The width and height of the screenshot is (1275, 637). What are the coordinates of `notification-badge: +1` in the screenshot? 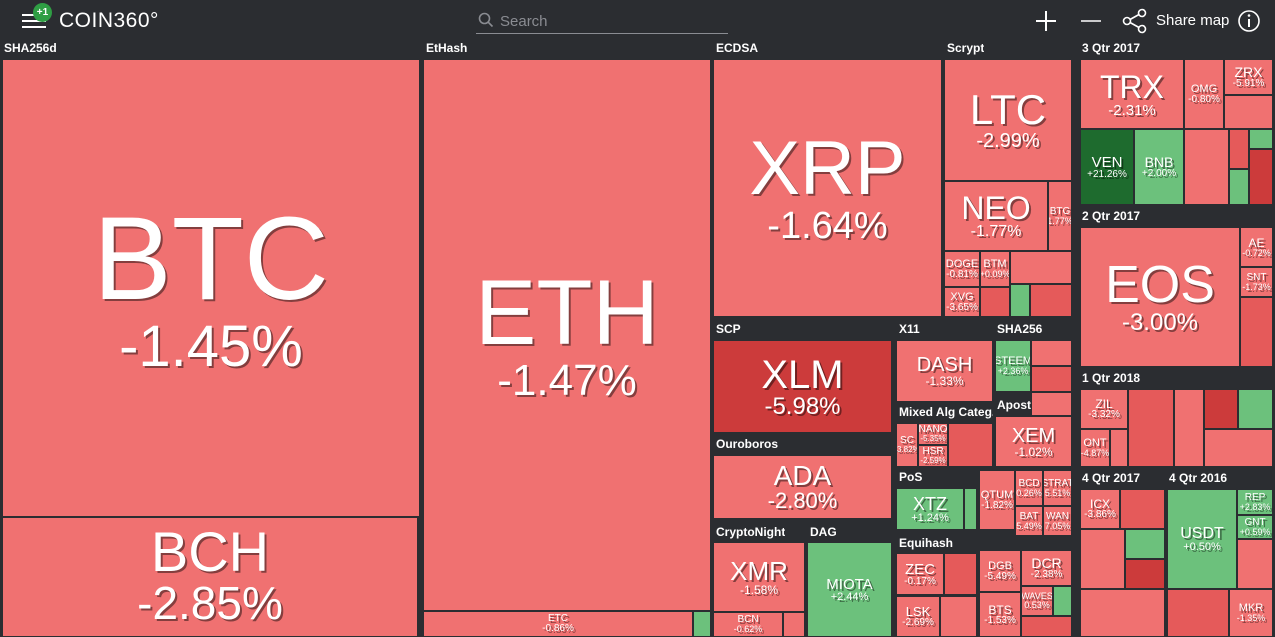 It's located at (42, 12).